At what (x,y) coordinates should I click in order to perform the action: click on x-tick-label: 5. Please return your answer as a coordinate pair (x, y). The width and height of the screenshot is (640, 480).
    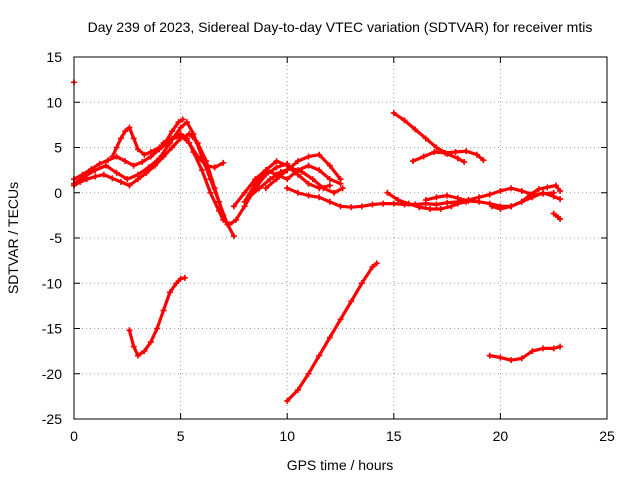
    Looking at the image, I should click on (181, 436).